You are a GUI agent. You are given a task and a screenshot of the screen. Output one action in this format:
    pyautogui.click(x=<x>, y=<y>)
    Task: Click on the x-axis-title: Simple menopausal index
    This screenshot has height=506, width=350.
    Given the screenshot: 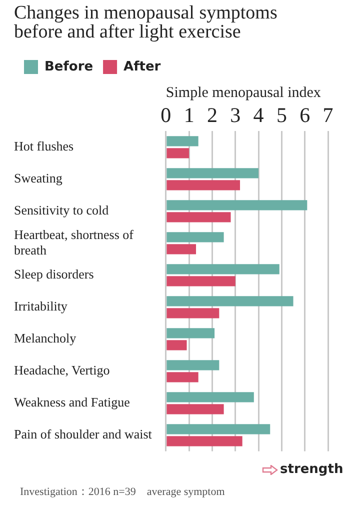 What is the action you would take?
    pyautogui.click(x=244, y=92)
    